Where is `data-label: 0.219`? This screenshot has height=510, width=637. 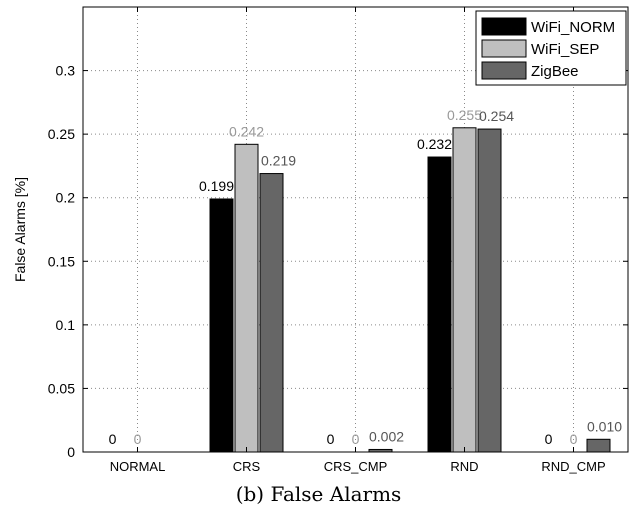 data-label: 0.219 is located at coordinates (278, 161).